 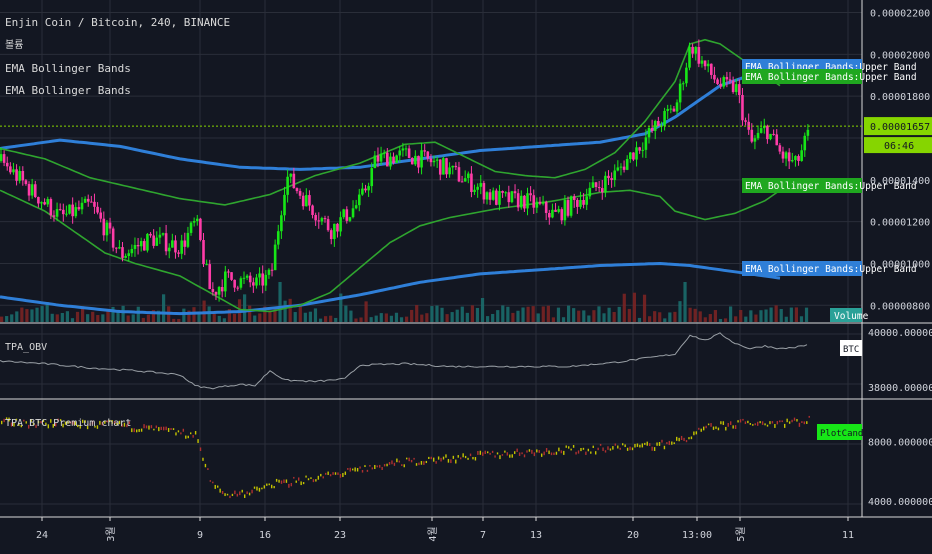 I want to click on volume-label-box, so click(x=846, y=315).